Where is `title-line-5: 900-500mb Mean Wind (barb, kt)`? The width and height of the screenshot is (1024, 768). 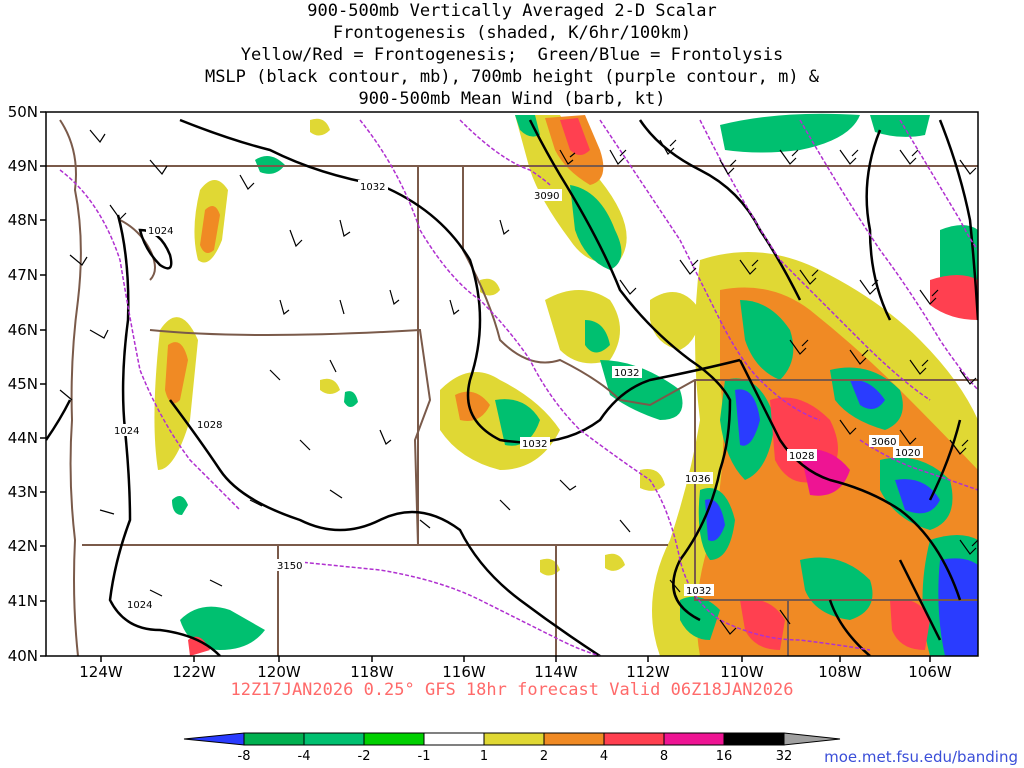
title-line-5: 900-500mb Mean Wind (barb, kt) is located at coordinates (512, 99).